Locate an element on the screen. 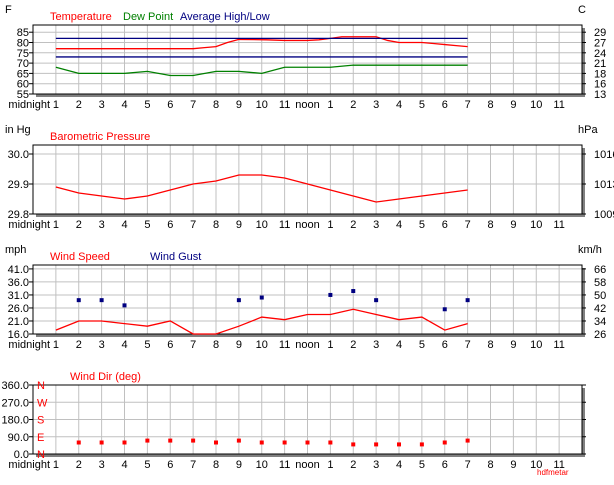  y-tick-label: 360.0 is located at coordinates (15, 386).